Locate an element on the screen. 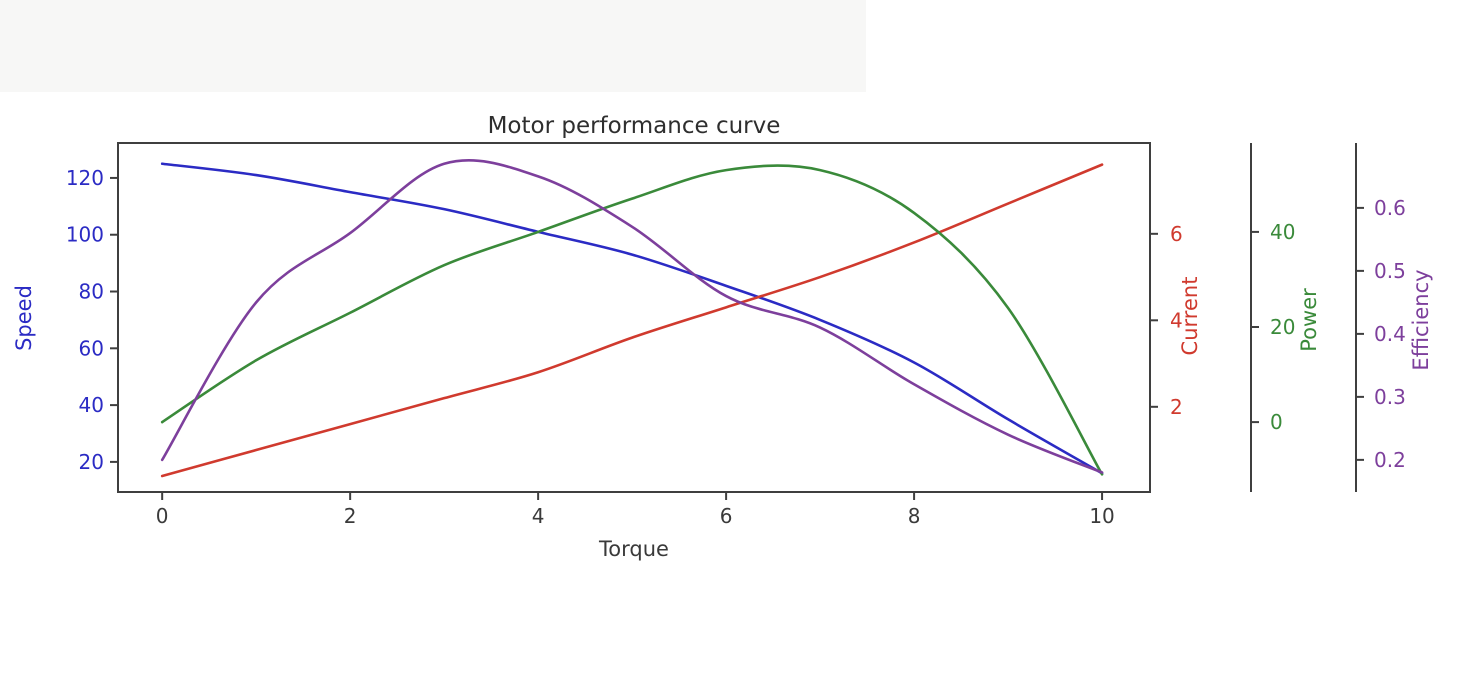  speed-tick-label: 100 is located at coordinates (85, 235).